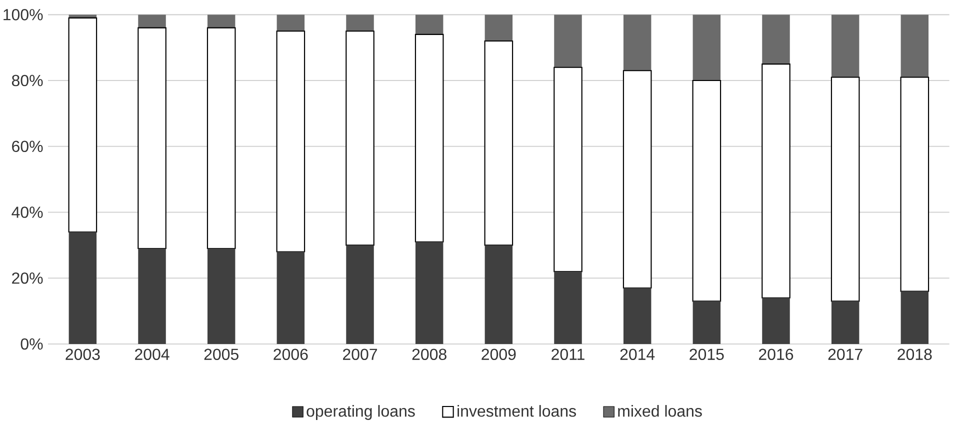 This screenshot has height=428, width=956. Describe the element at coordinates (23, 14) in the screenshot. I see `y-tick-label: 100%` at that location.